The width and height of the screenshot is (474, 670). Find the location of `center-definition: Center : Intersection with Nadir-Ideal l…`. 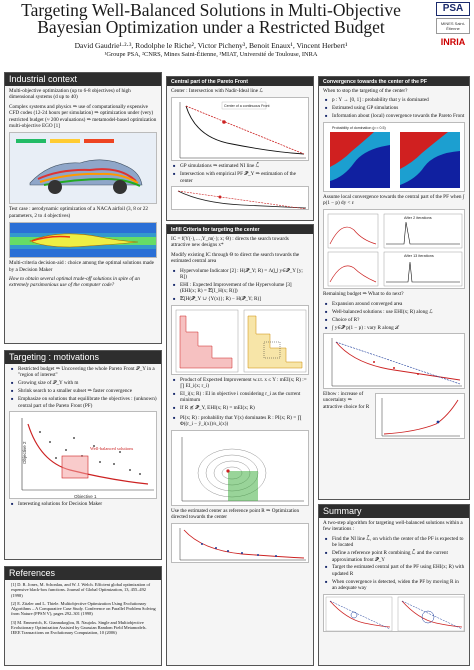

center-definition: Center : Intersection with Nadir-Ideal l… is located at coordinates (217, 91).